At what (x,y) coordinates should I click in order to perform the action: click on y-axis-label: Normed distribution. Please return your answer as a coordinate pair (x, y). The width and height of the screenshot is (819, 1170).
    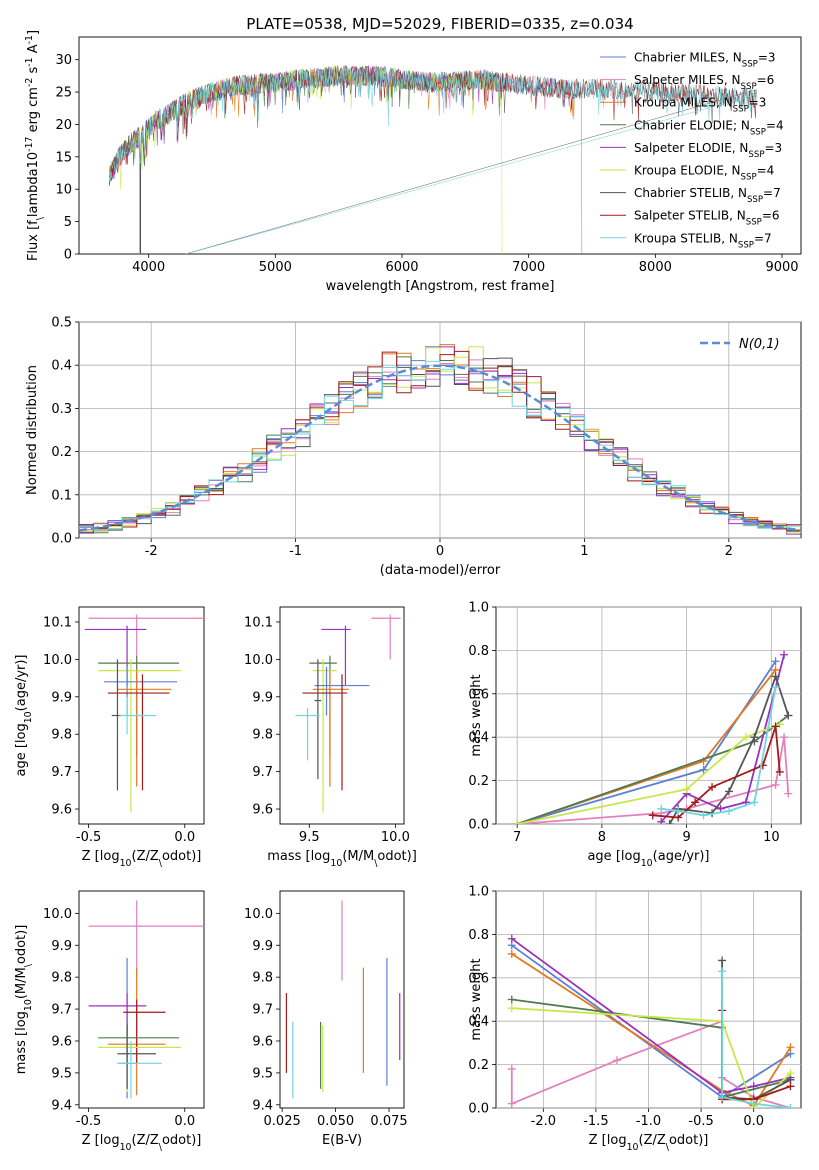
    Looking at the image, I should click on (32, 430).